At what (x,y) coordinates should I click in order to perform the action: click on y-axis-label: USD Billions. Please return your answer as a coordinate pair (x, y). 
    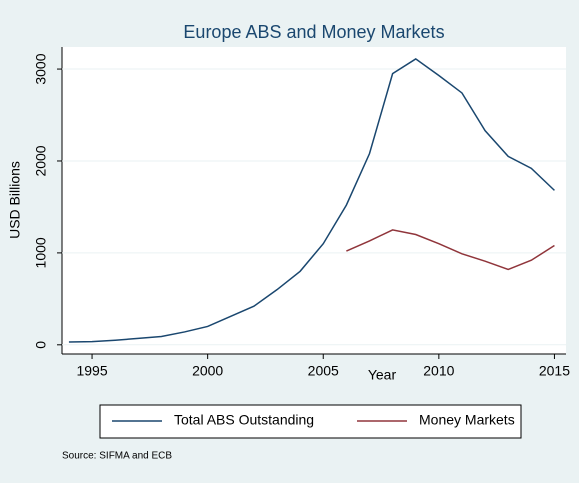
    Looking at the image, I should click on (15, 200).